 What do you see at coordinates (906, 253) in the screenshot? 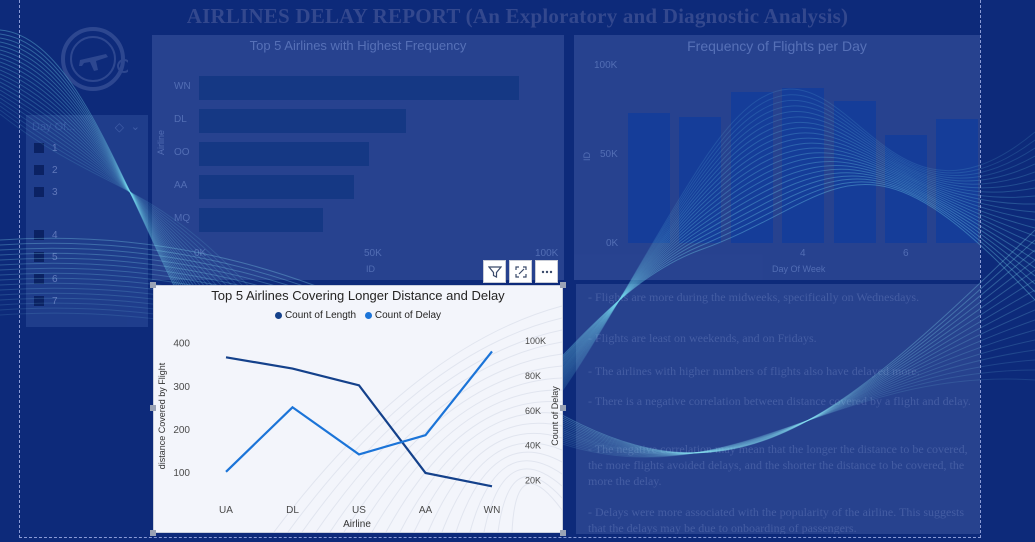
I see `x-tick: 6` at bounding box center [906, 253].